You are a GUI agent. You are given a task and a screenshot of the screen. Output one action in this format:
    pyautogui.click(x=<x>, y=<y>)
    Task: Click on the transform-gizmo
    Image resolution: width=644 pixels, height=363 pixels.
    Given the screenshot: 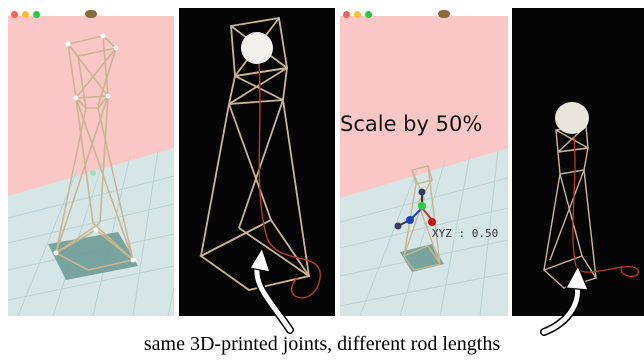 What is the action you would take?
    pyautogui.click(x=415, y=209)
    